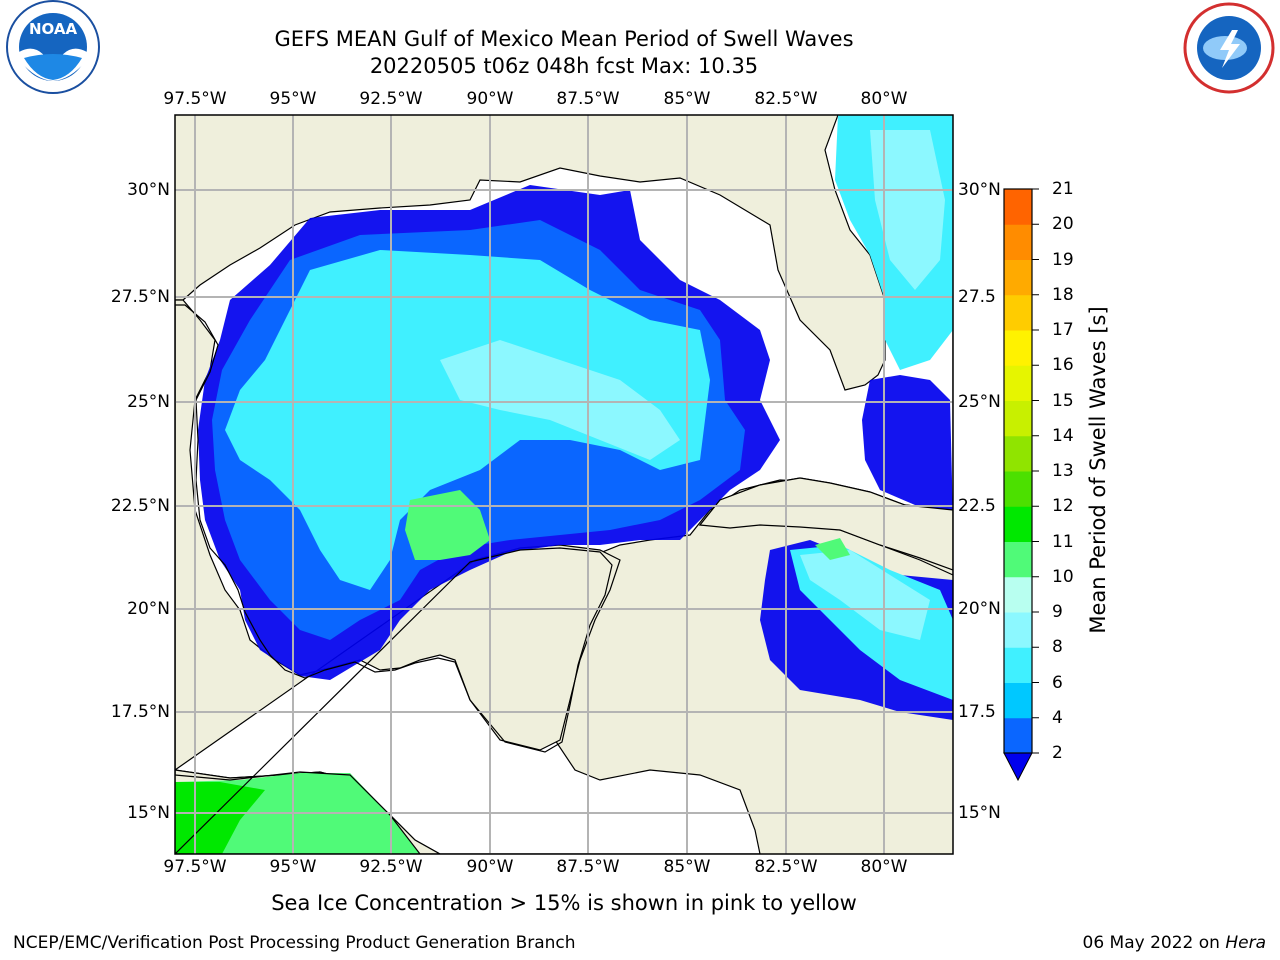 The height and width of the screenshot is (960, 1280). Describe the element at coordinates (148, 402) in the screenshot. I see `lat-label-left: 25°N` at that location.